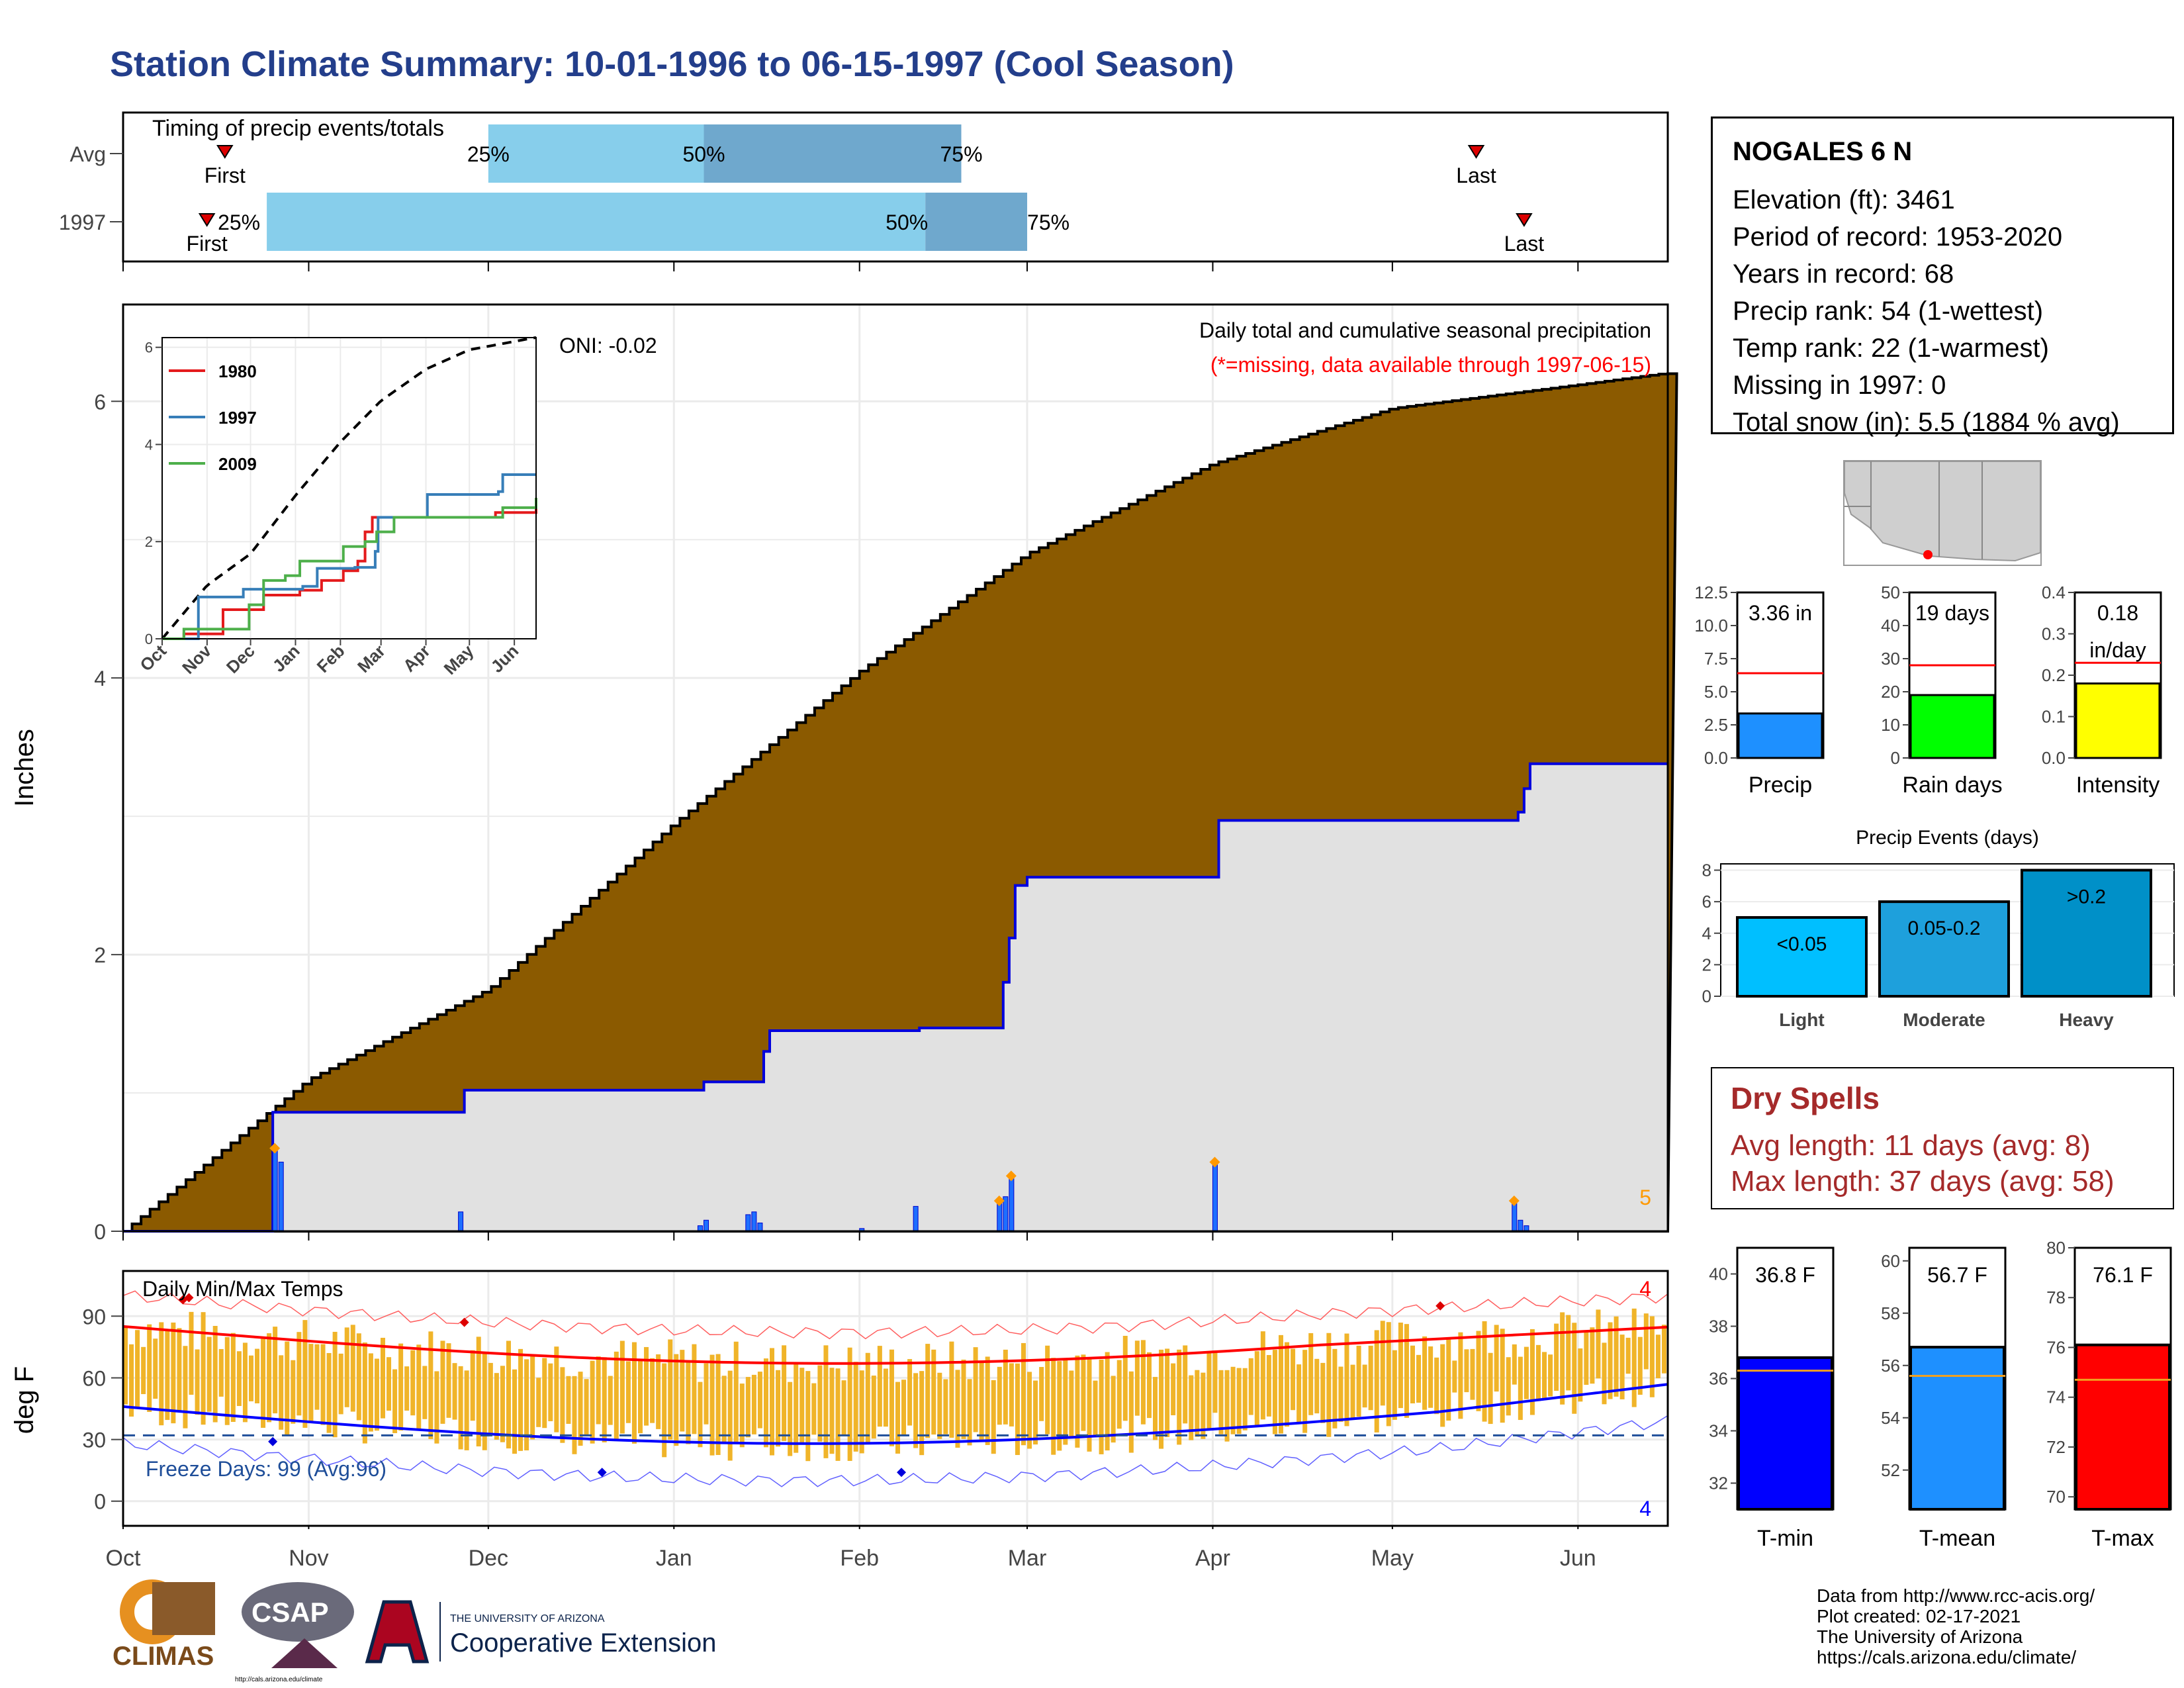 The image size is (2184, 1688). What do you see at coordinates (1476, 175) in the screenshot?
I see `timing-last-label-0: Last` at bounding box center [1476, 175].